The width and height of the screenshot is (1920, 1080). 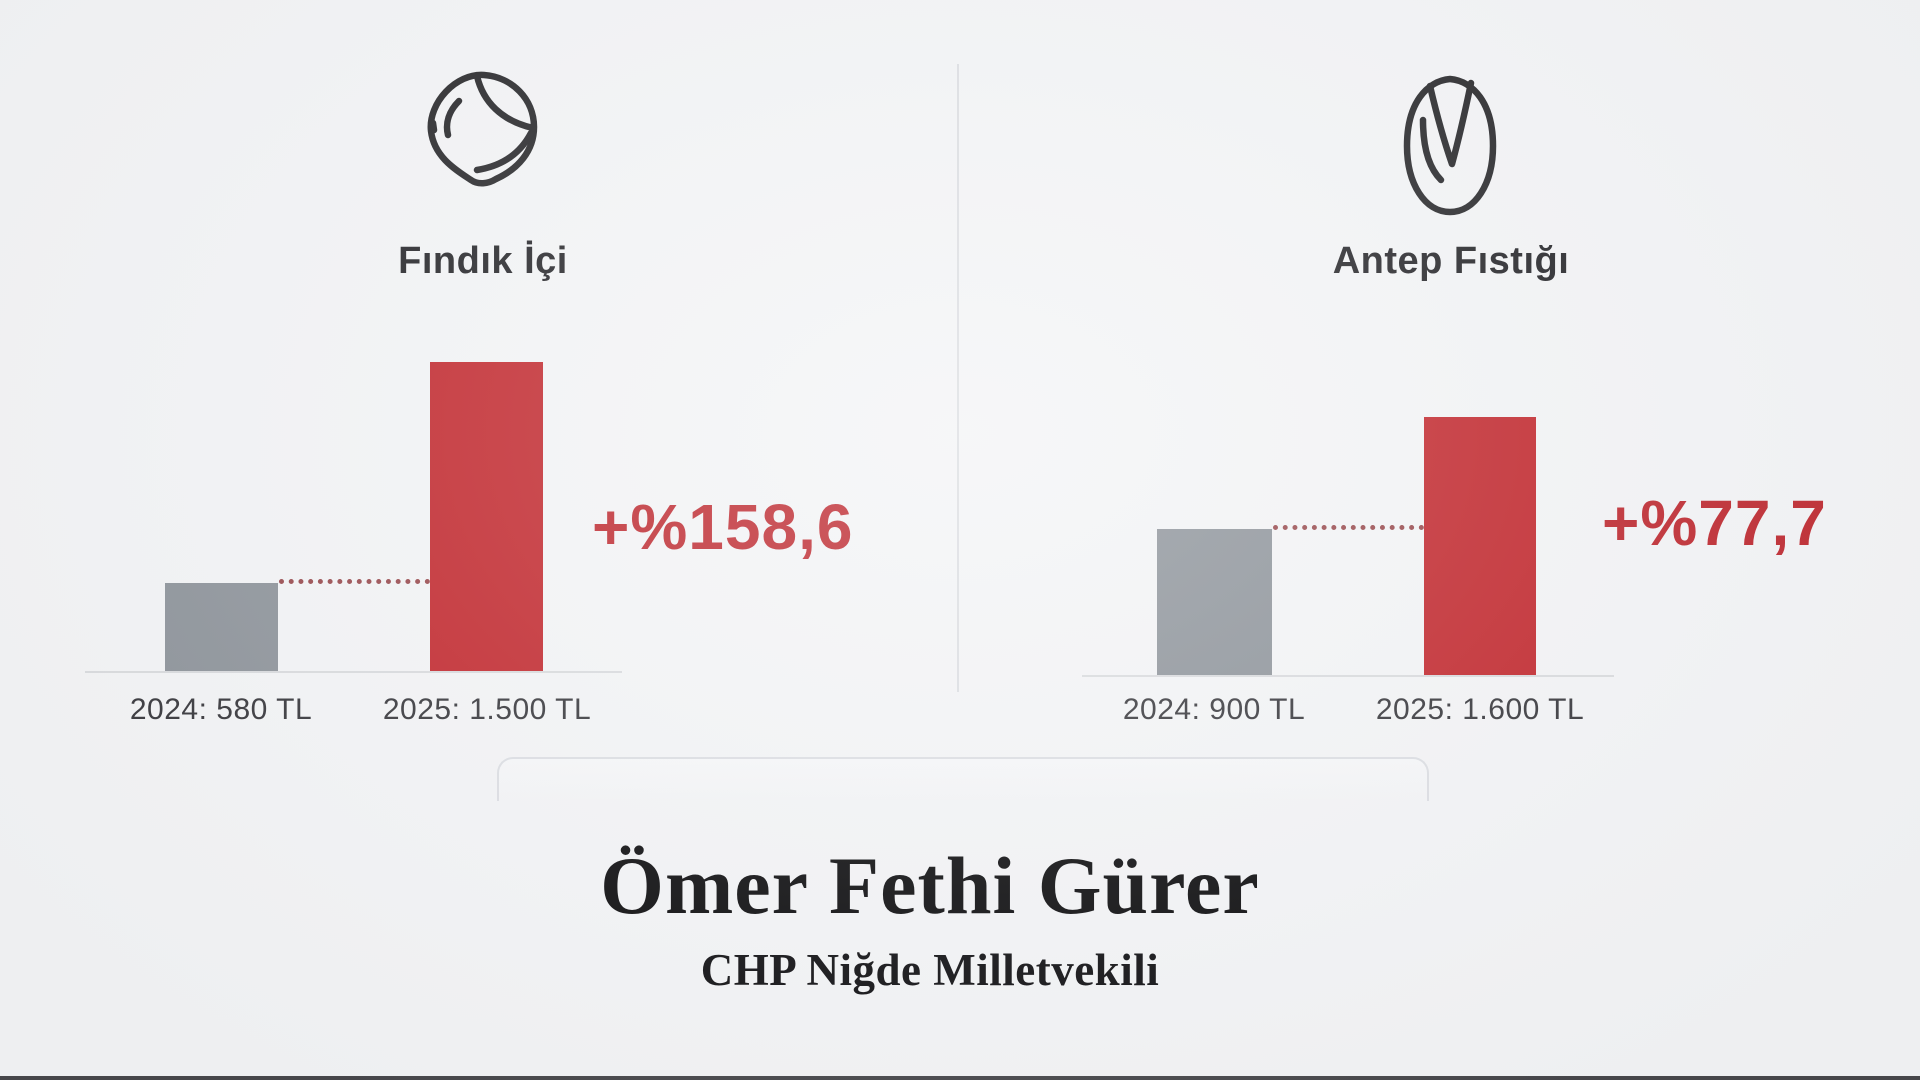 I want to click on person-title: CHP Niğde Milletvekili, so click(x=930, y=970).